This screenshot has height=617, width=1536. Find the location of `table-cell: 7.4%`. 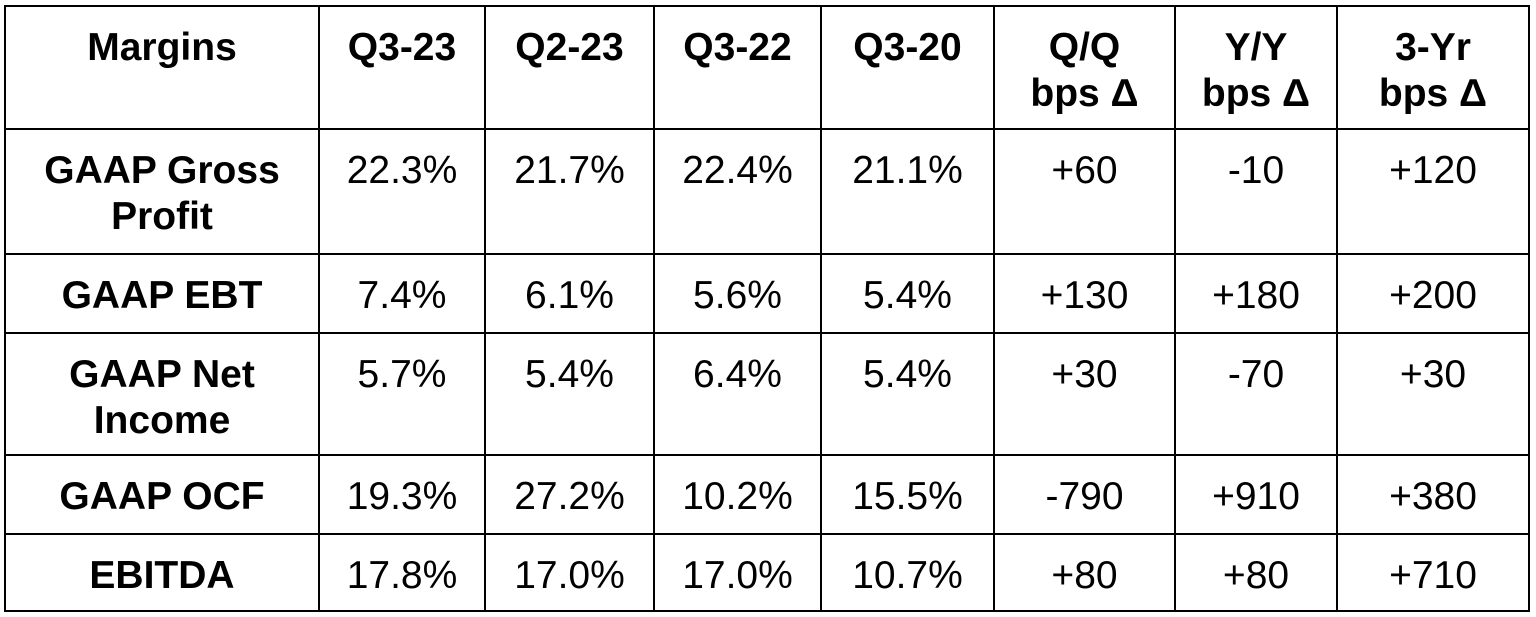

table-cell: 7.4% is located at coordinates (402, 293).